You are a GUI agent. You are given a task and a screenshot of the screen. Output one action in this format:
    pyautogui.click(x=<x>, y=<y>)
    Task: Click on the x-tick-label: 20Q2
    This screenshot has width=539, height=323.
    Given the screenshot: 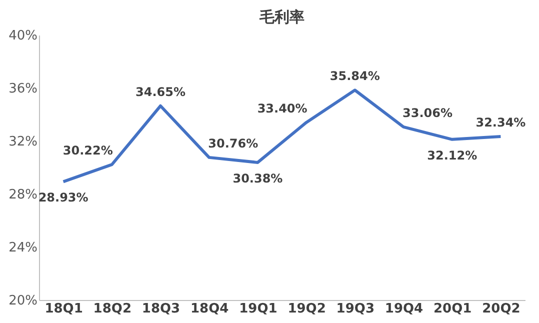 What is the action you would take?
    pyautogui.click(x=501, y=309)
    